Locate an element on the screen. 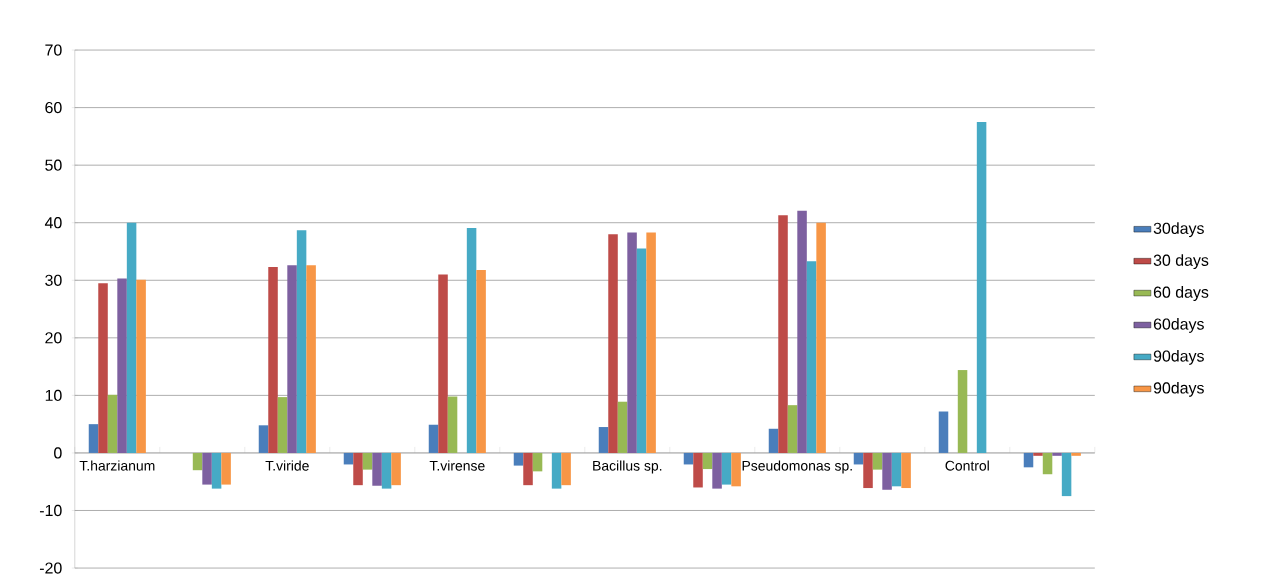  y-tick-label: 10 is located at coordinates (53, 395).